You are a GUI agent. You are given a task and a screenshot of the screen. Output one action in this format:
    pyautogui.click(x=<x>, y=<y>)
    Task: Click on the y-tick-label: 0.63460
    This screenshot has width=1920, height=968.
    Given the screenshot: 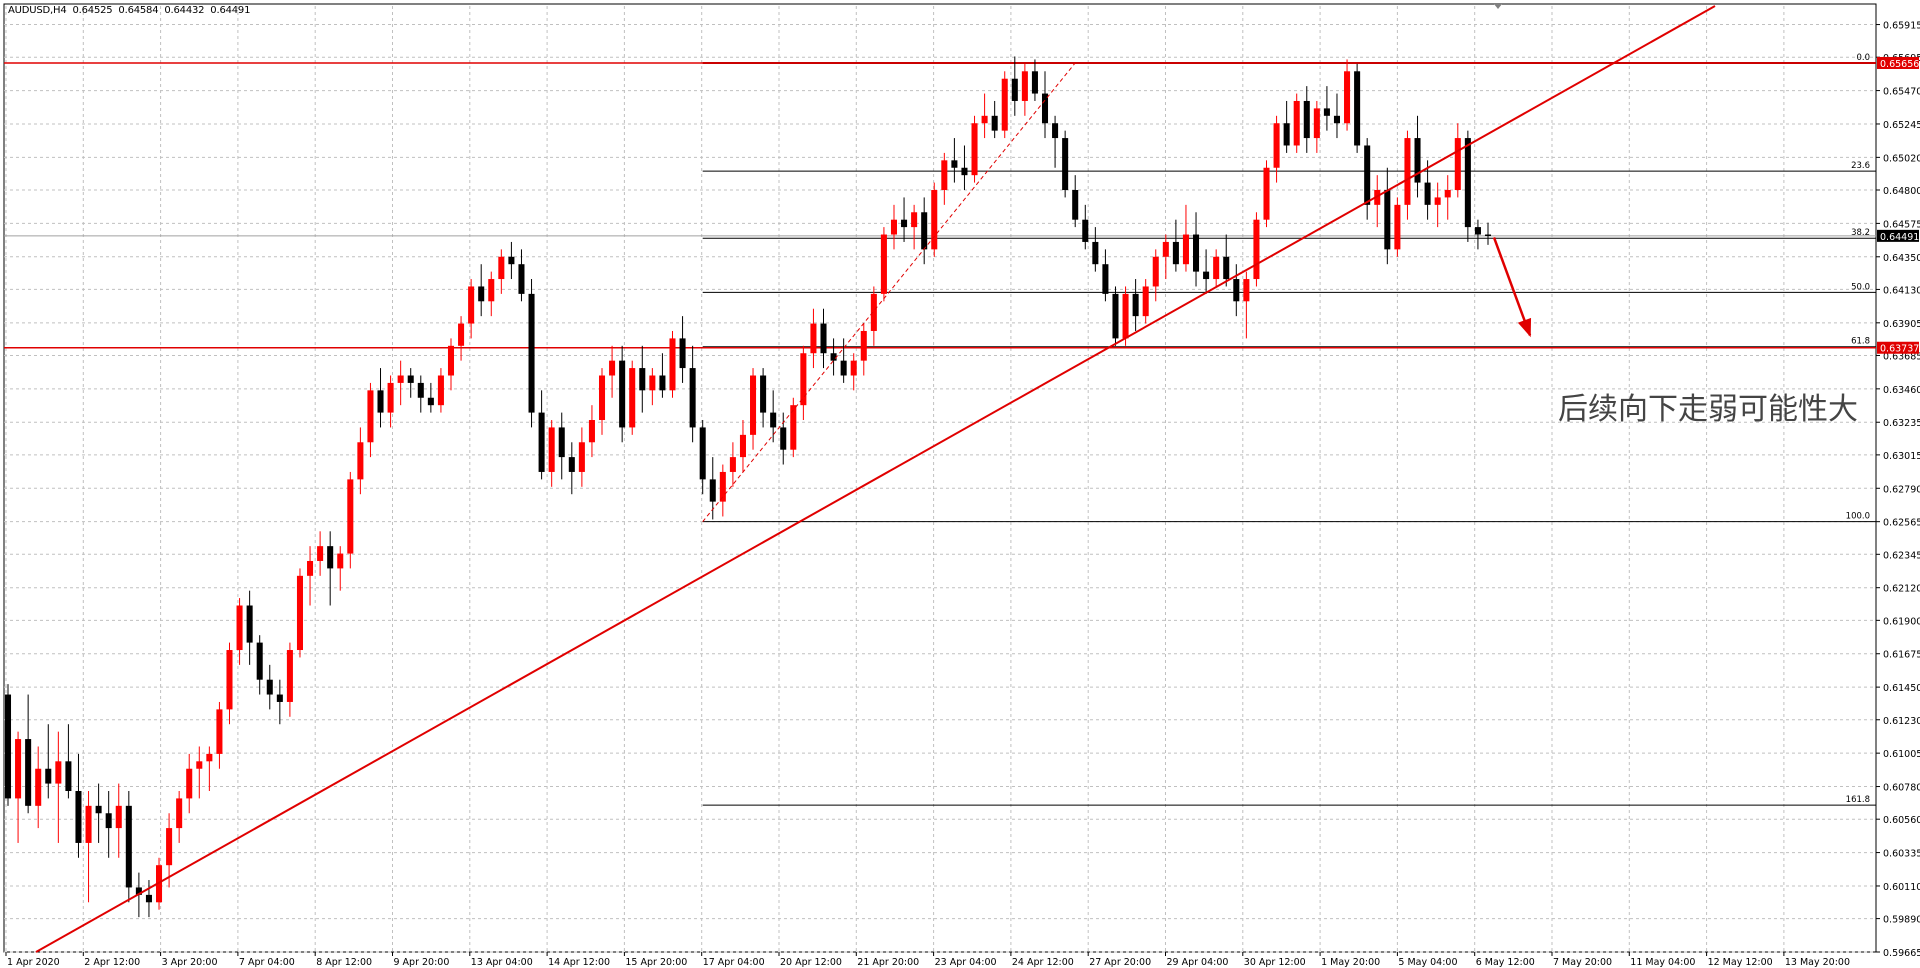 What is the action you would take?
    pyautogui.click(x=1901, y=390)
    